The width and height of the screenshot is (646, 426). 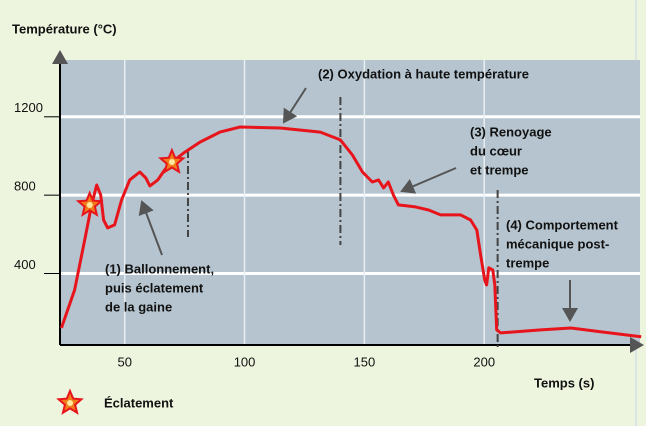 I want to click on annotation: (2) Oxydation à haute température, so click(x=423, y=73).